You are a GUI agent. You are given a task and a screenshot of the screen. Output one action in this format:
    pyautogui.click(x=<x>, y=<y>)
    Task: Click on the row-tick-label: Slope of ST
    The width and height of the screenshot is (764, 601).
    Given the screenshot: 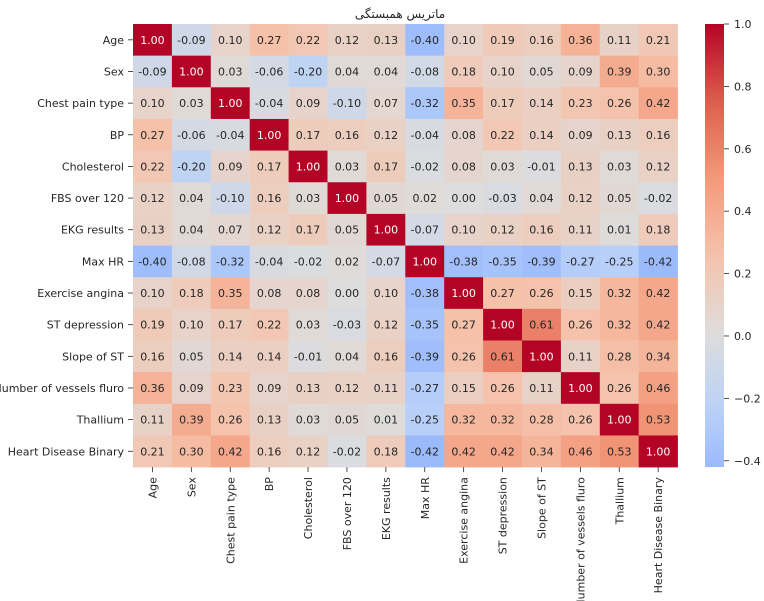 What is the action you would take?
    pyautogui.click(x=93, y=356)
    